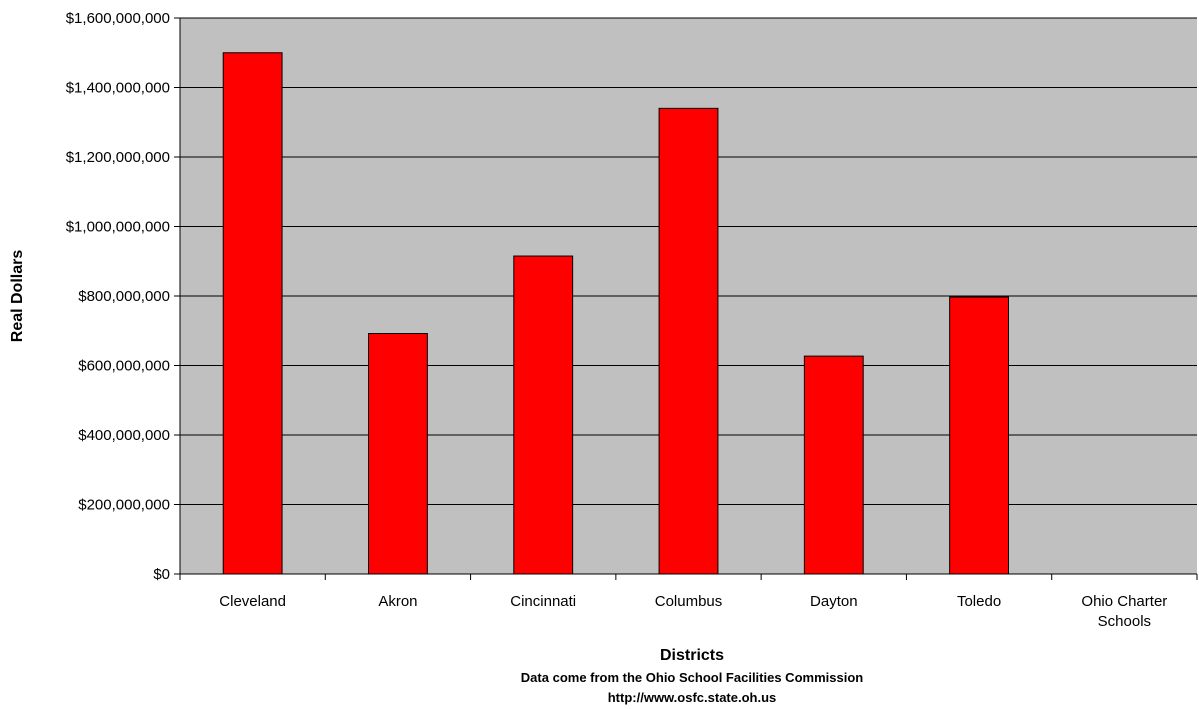 This screenshot has height=709, width=1199. I want to click on x-tick-label: Columbus, so click(689, 601).